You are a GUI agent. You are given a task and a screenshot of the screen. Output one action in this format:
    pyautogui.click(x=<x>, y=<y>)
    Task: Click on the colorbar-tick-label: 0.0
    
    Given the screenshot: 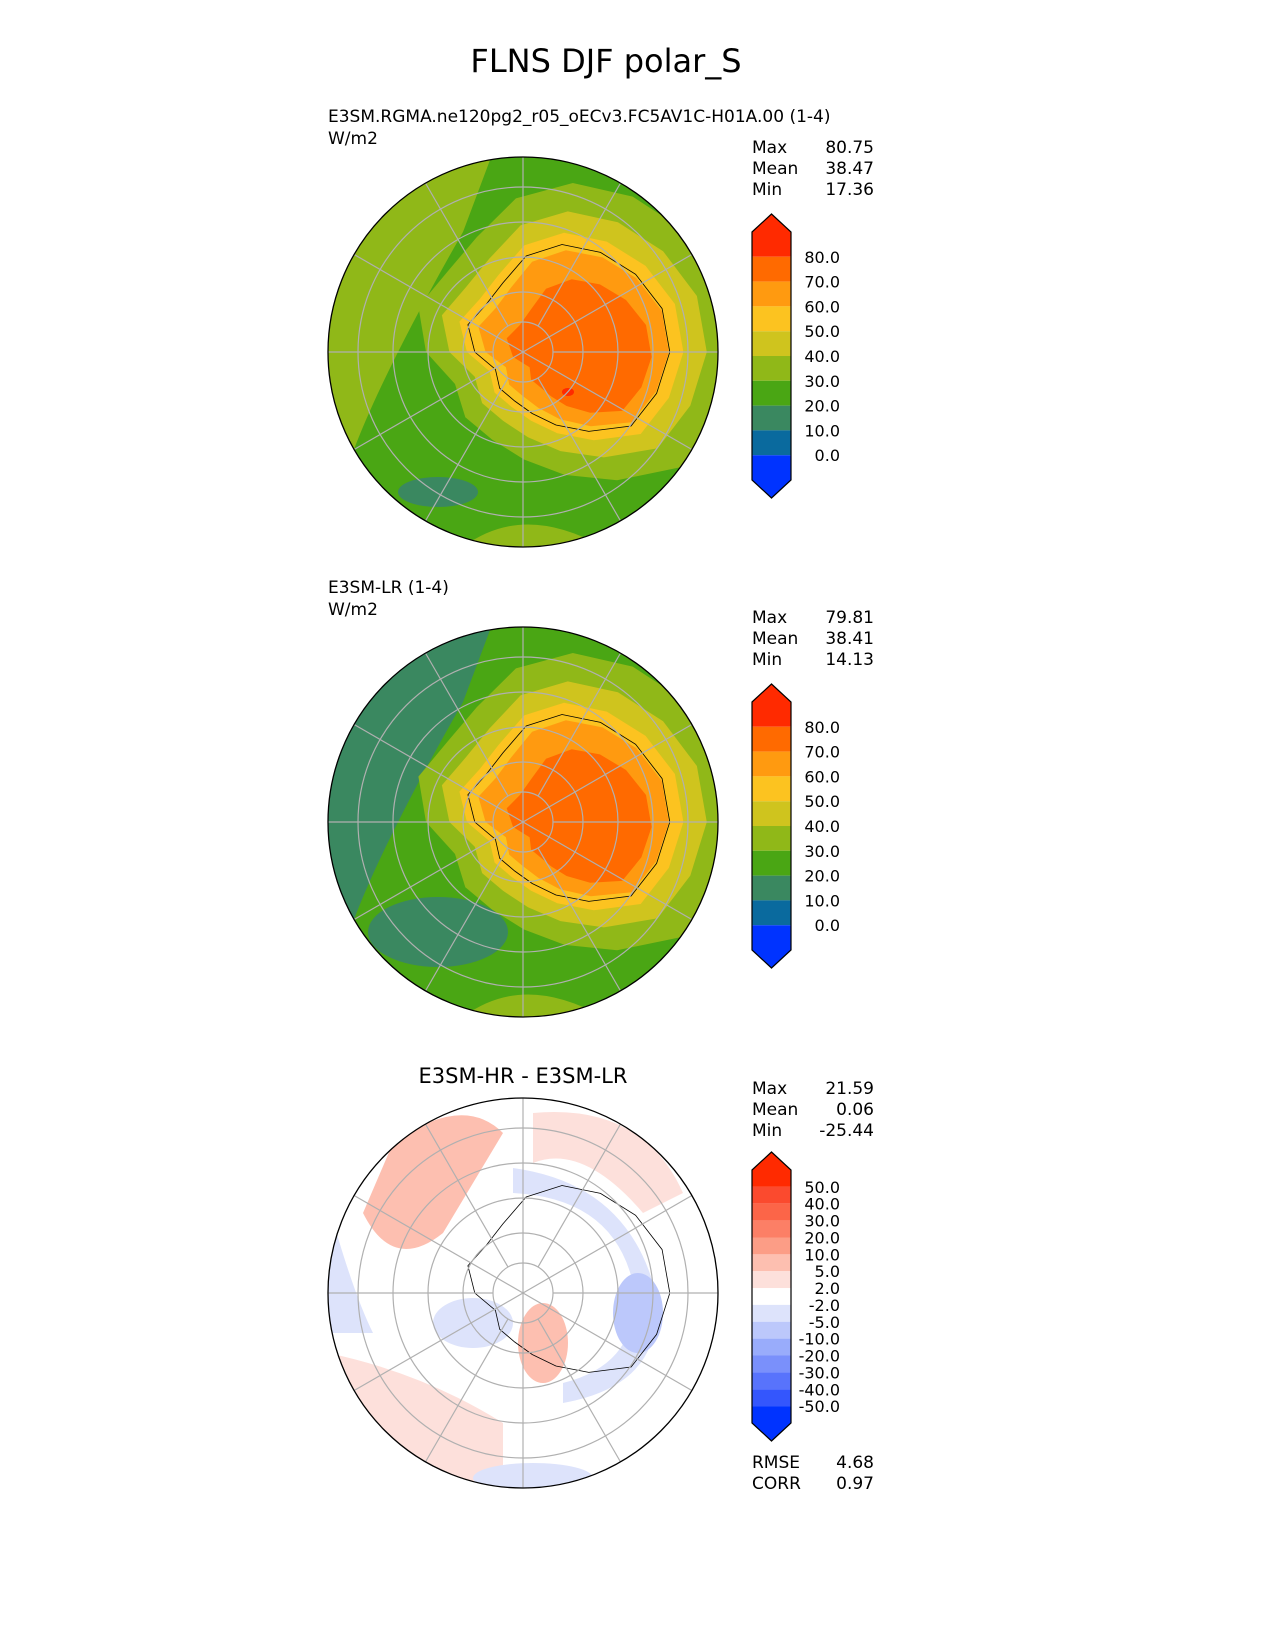 What is the action you would take?
    pyautogui.click(x=827, y=925)
    